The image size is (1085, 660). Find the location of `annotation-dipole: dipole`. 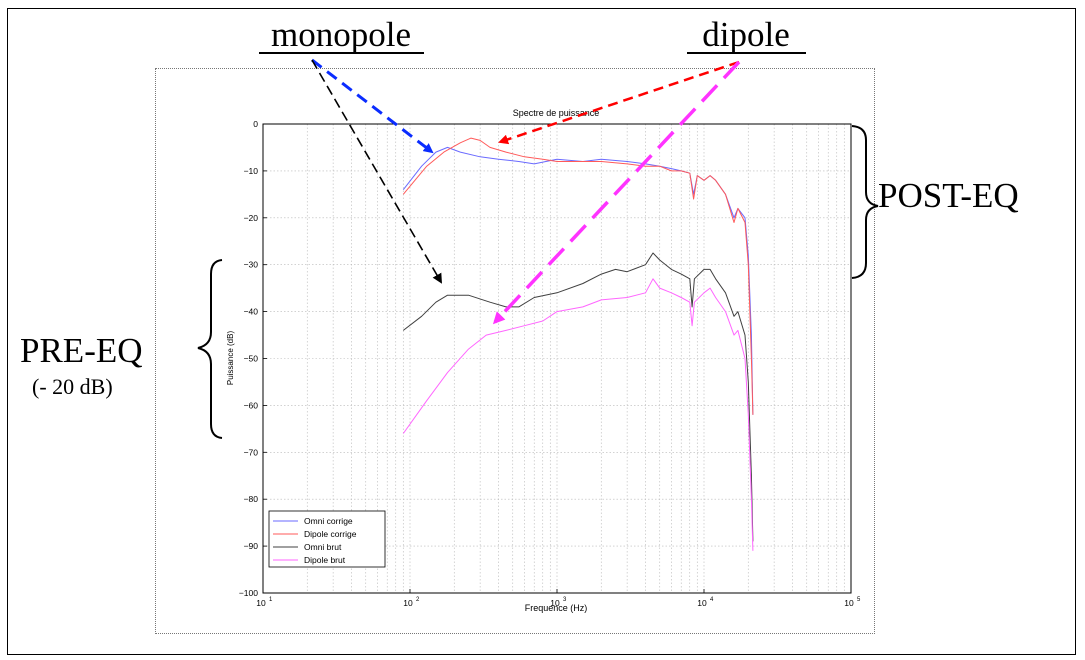

annotation-dipole: dipole is located at coordinates (746, 34).